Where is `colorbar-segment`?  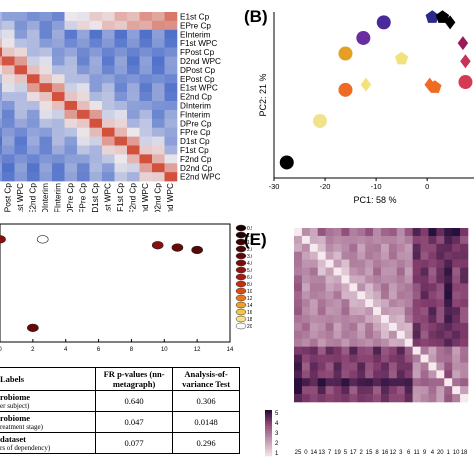 colorbar-segment is located at coordinates (268, 450).